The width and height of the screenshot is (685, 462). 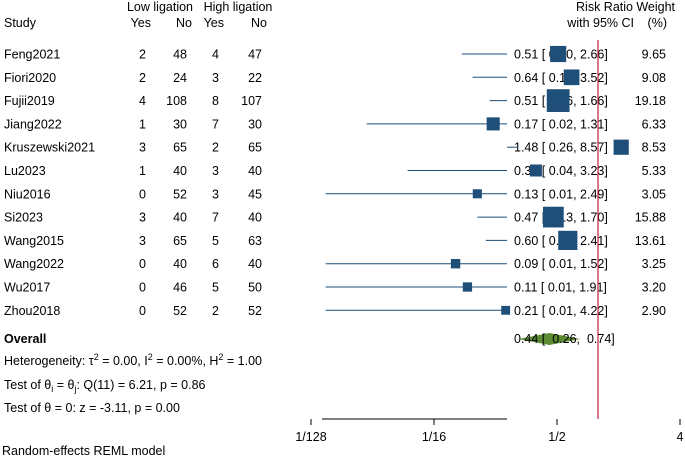 I want to click on study-ci-text: 0.17 [ 0.02, 1.31], so click(x=561, y=124).